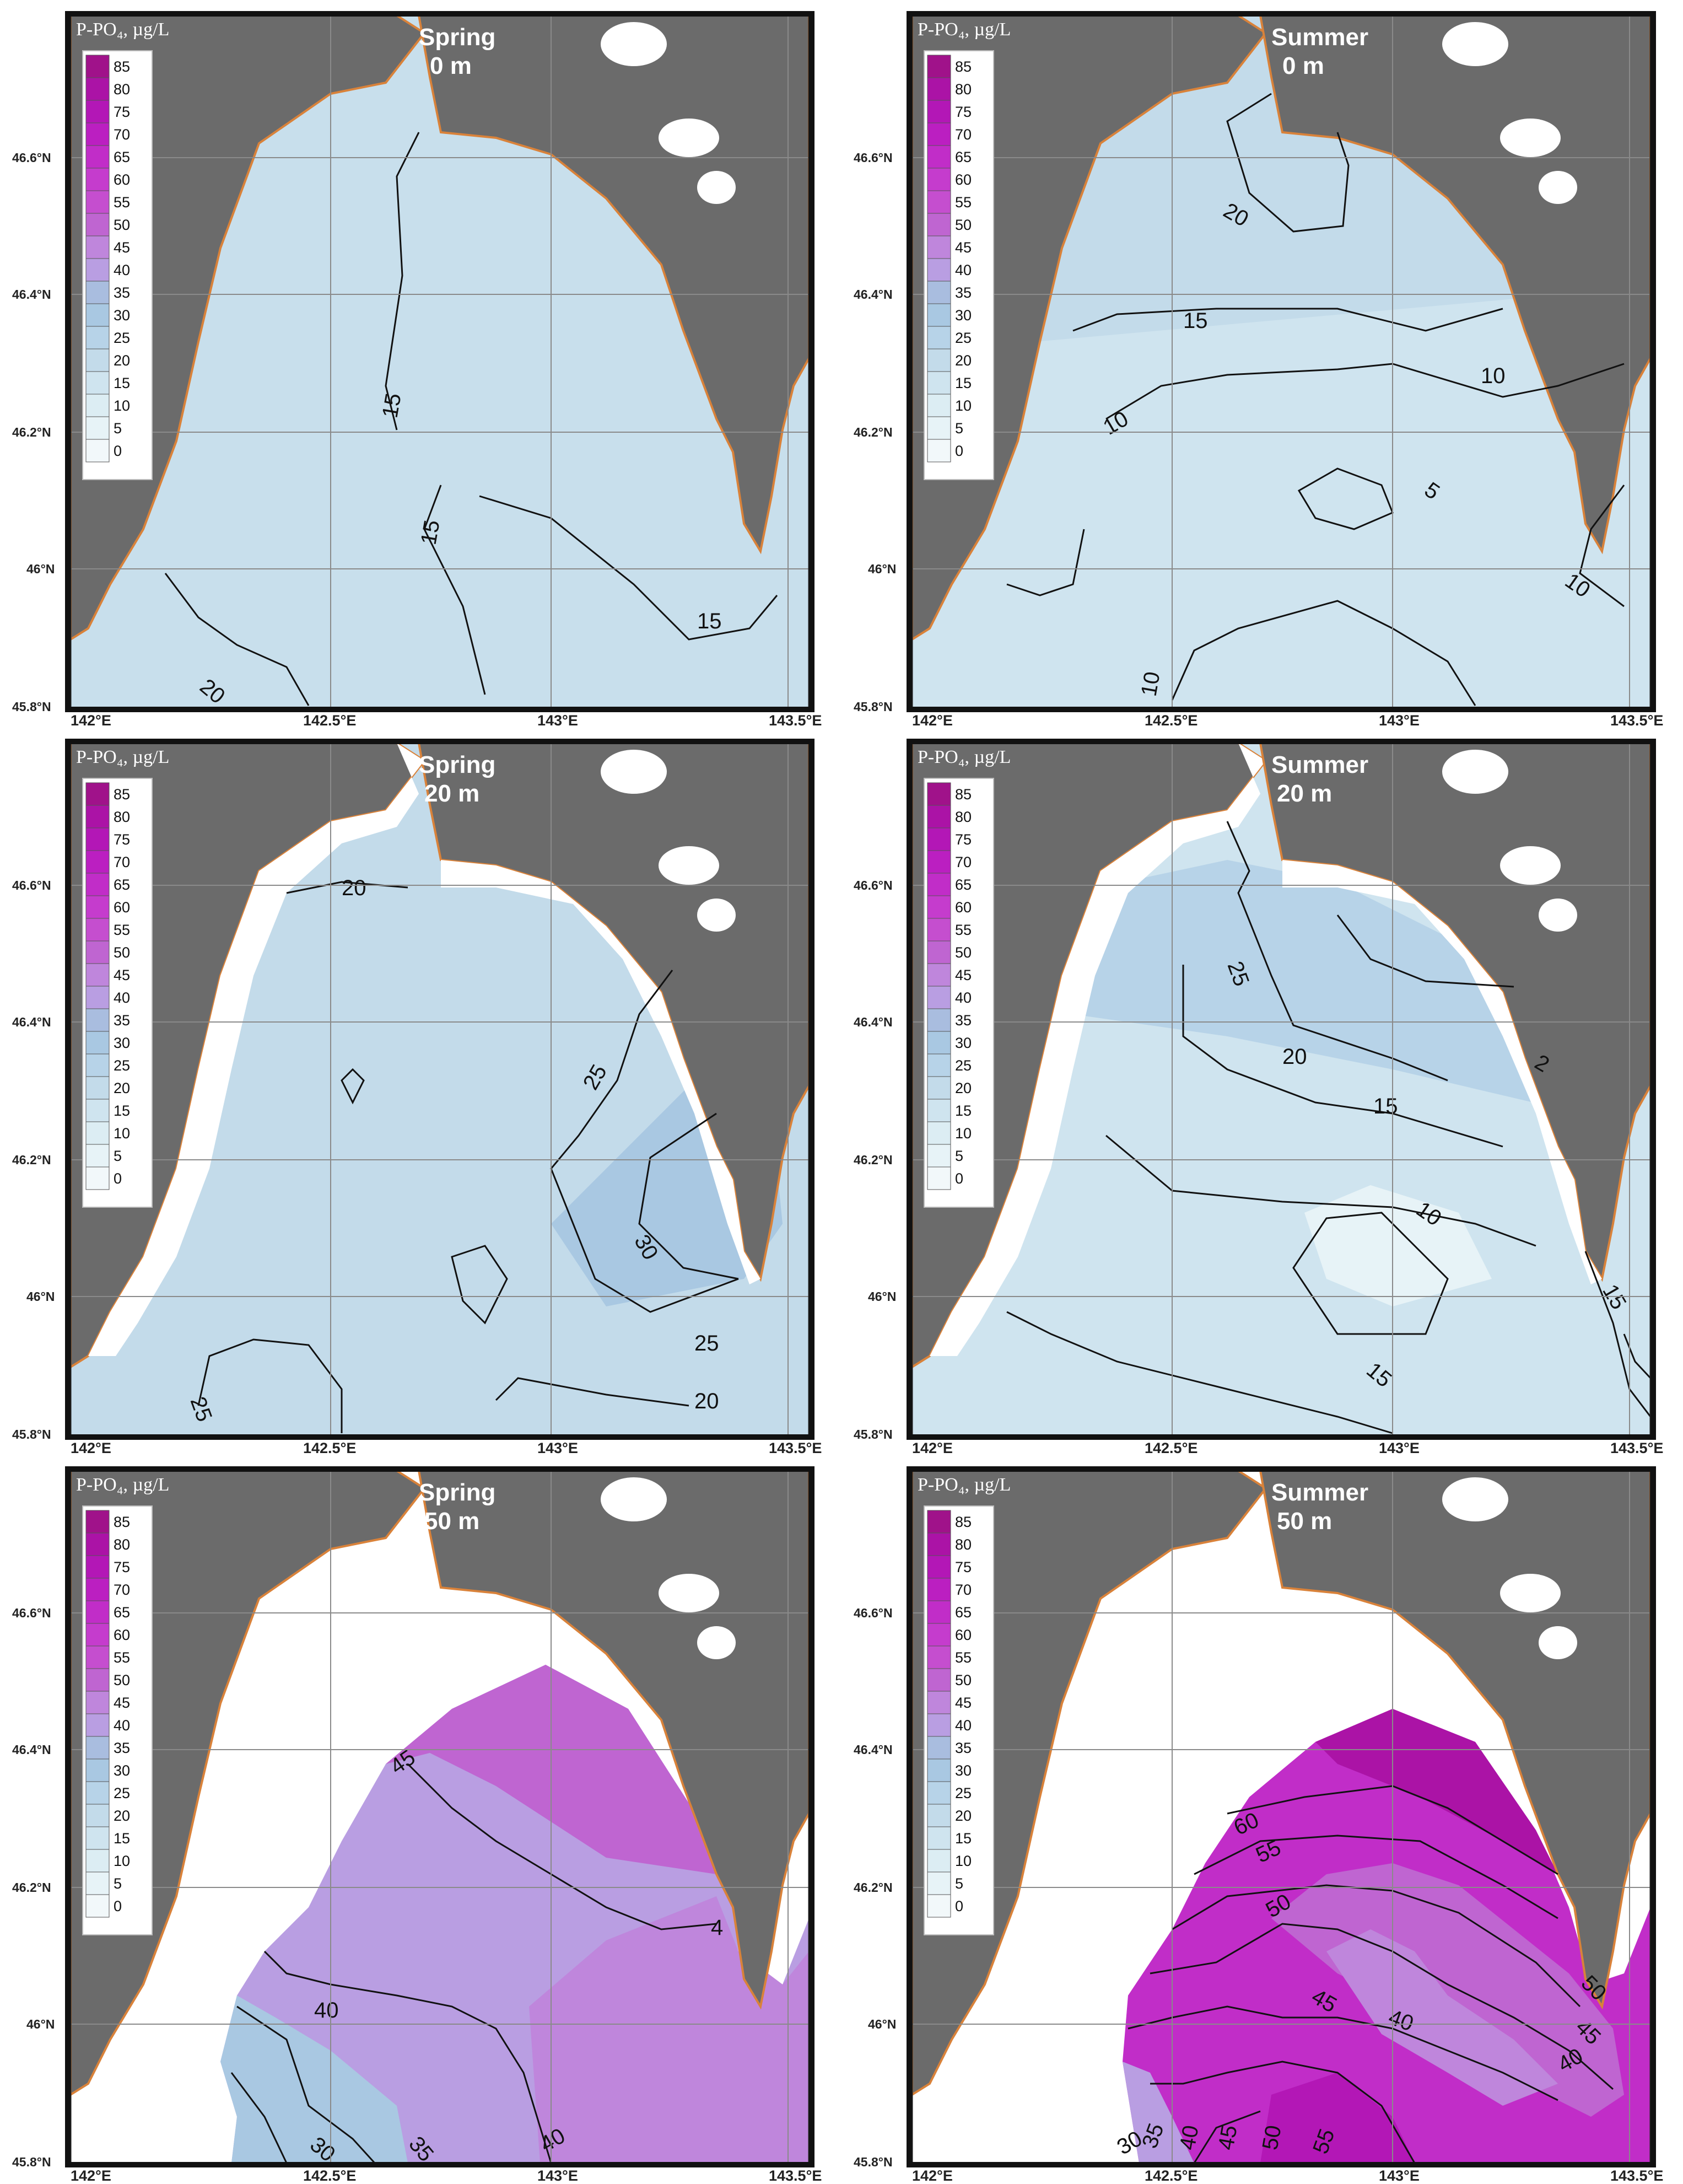 This screenshot has width=1683, height=2184. Describe the element at coordinates (122, 360) in the screenshot. I see `legend-label: 20` at that location.